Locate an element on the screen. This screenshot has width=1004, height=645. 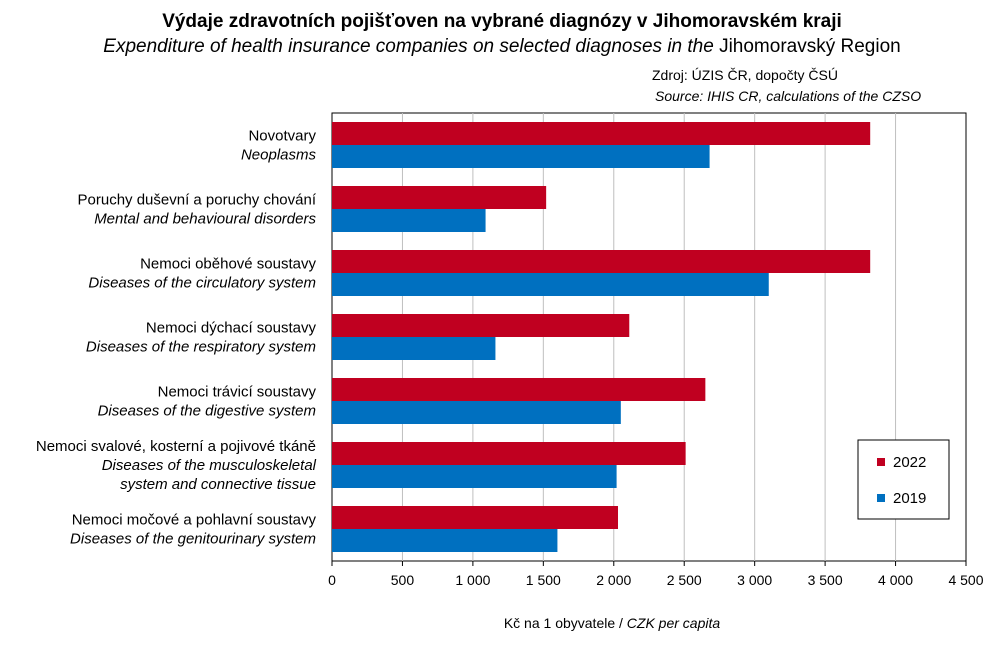
x-axis-label-sep: / is located at coordinates (623, 623).